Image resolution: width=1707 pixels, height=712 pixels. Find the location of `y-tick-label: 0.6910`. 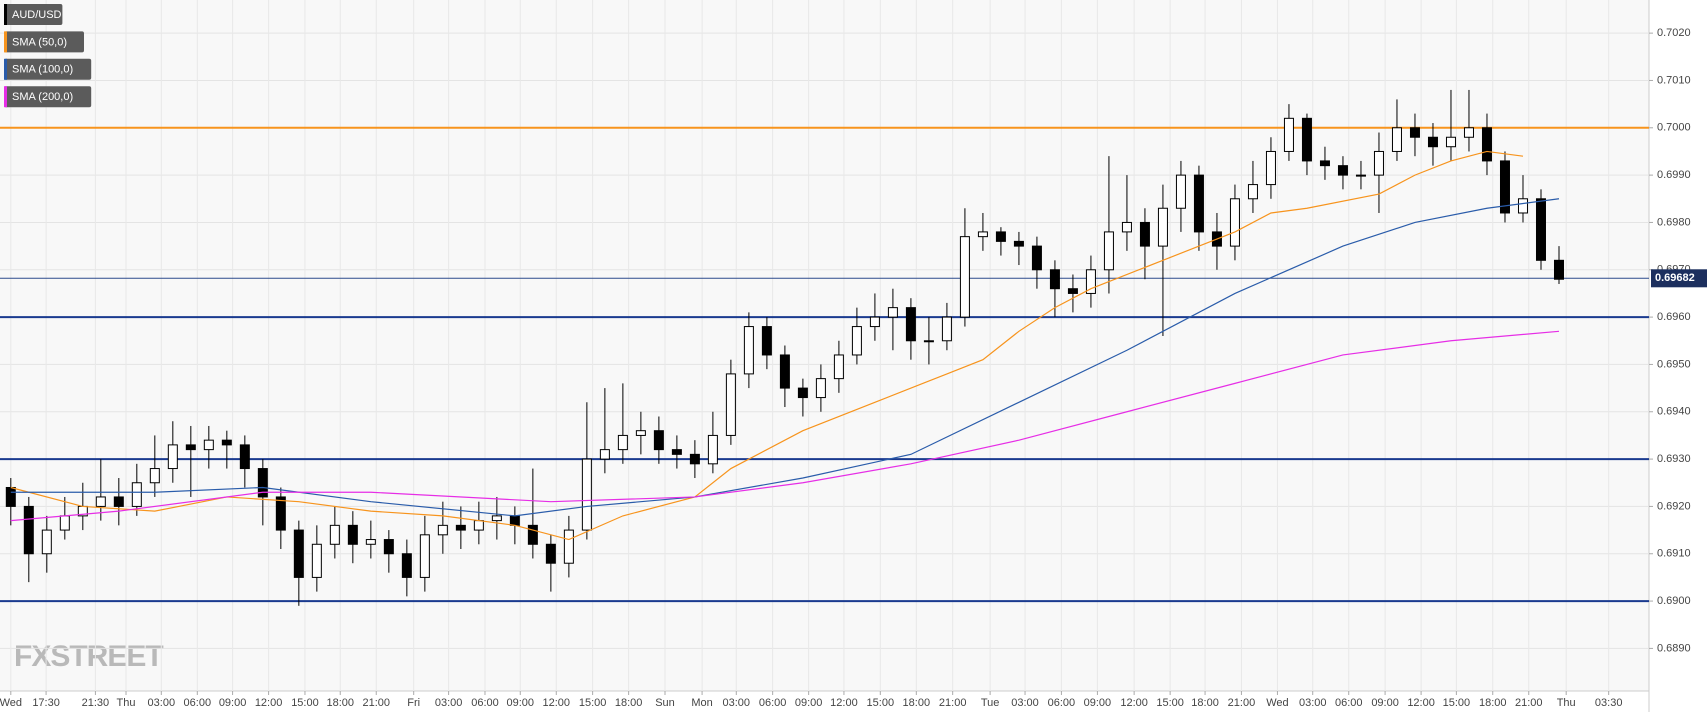

y-tick-label: 0.6910 is located at coordinates (1674, 554).